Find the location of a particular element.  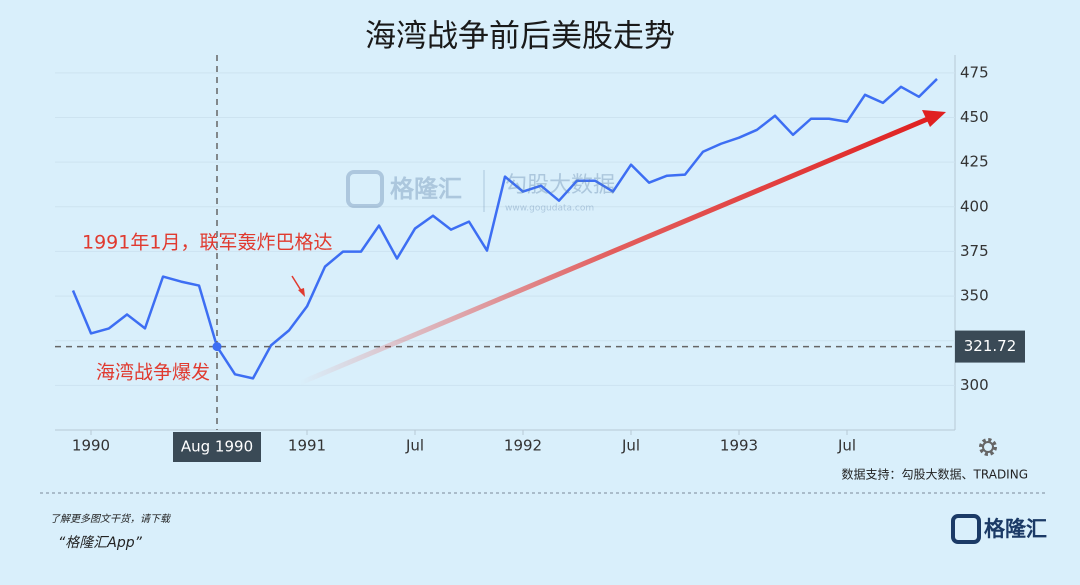

x-tick-label: 1993 is located at coordinates (739, 446).